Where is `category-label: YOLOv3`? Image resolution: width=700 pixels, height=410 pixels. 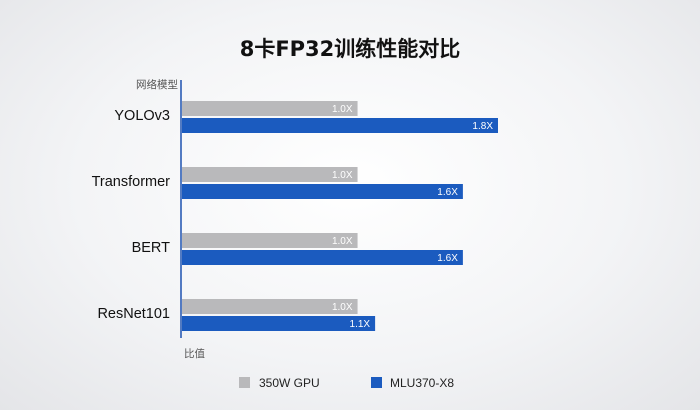 category-label: YOLOv3 is located at coordinates (142, 116).